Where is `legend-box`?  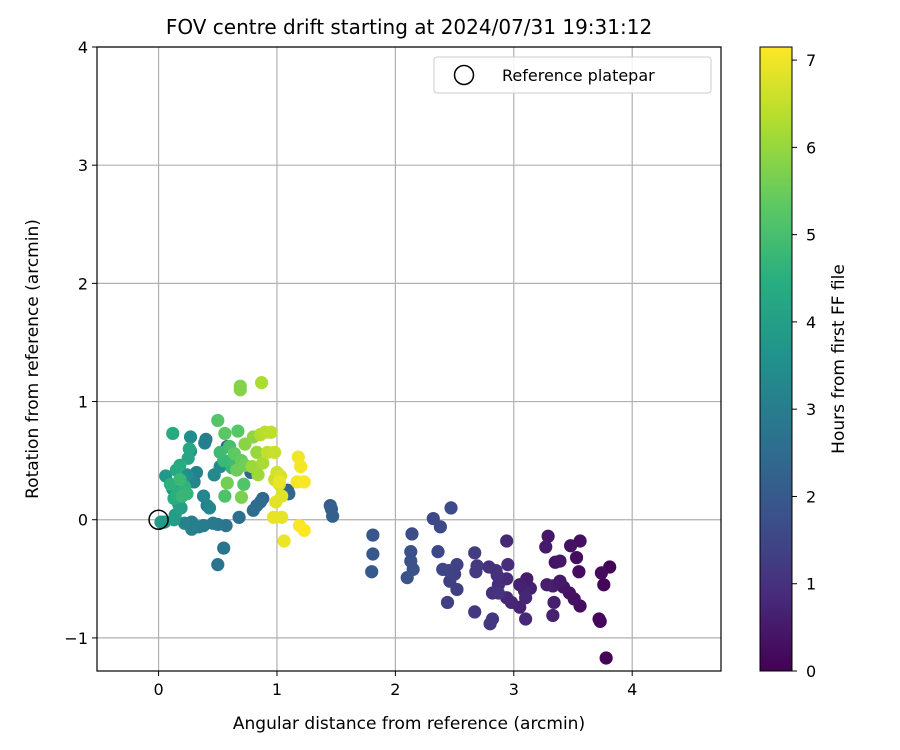 legend-box is located at coordinates (572, 75).